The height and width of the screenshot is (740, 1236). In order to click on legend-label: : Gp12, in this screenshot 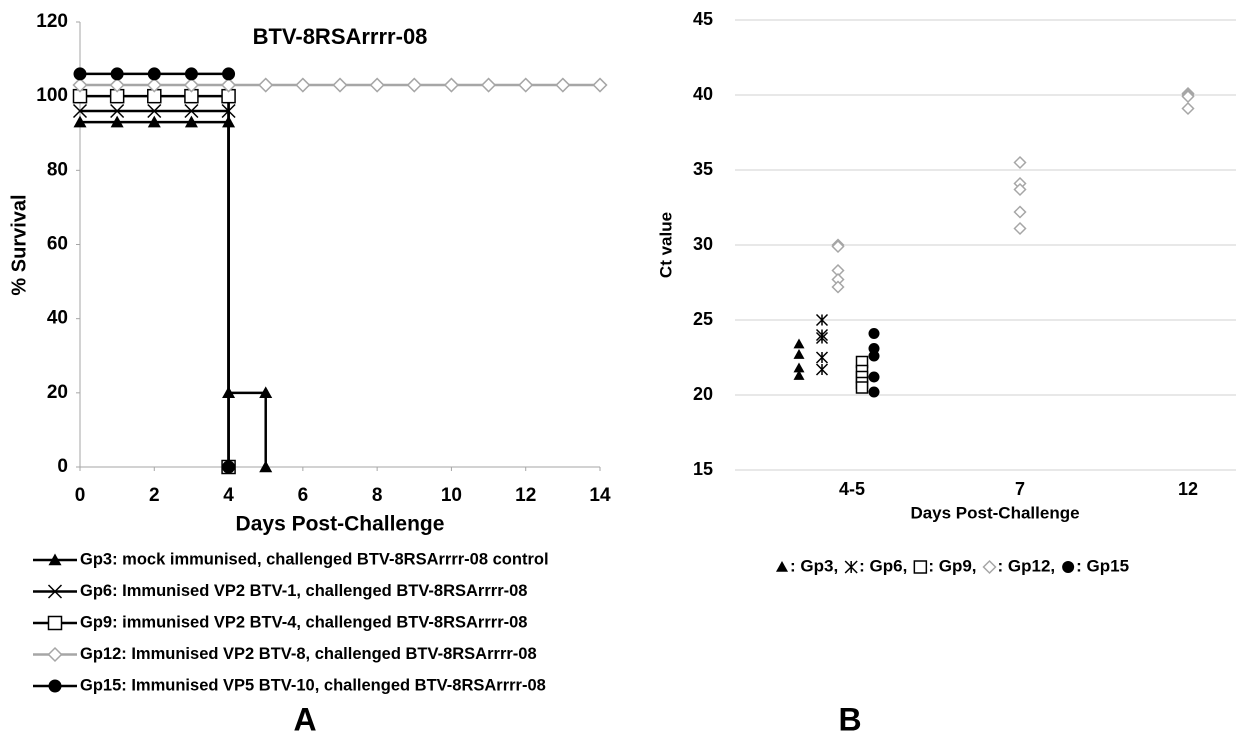, I will do `click(1027, 565)`.